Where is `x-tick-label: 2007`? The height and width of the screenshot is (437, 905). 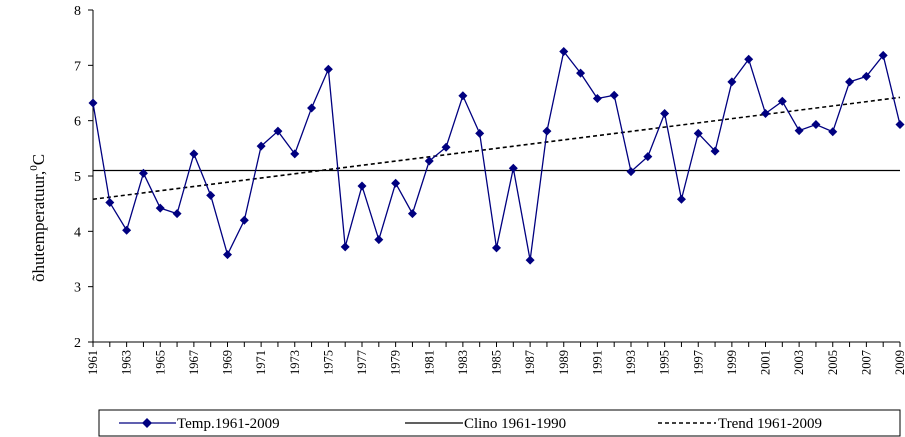 x-tick-label: 2007 is located at coordinates (866, 362).